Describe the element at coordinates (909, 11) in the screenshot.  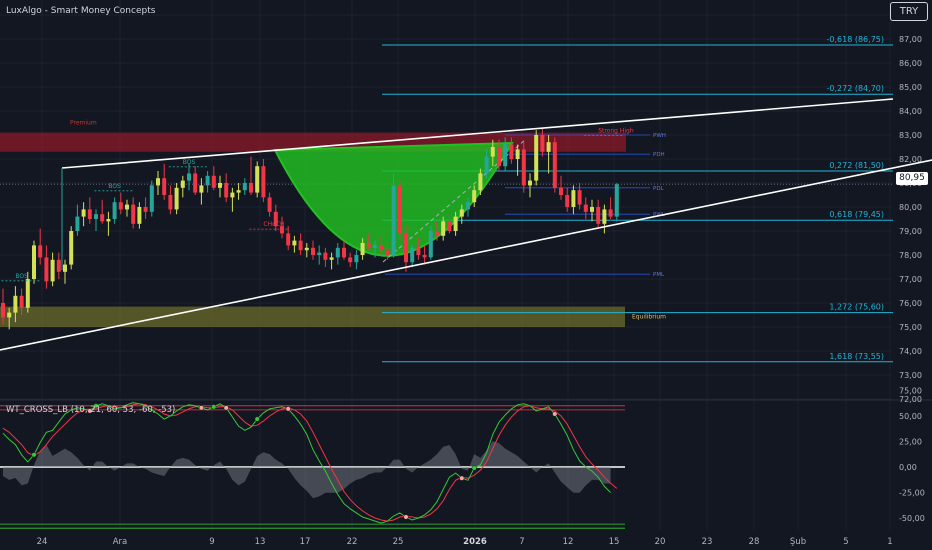
I see `currency-button: TRY` at that location.